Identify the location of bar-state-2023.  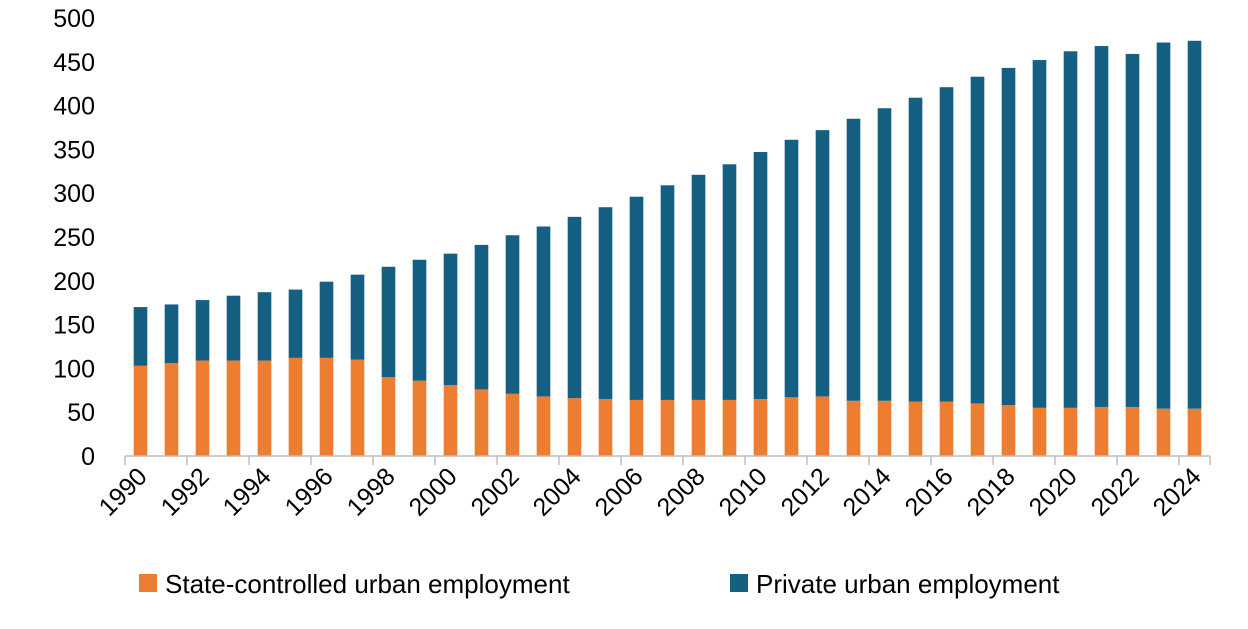
(1163, 432).